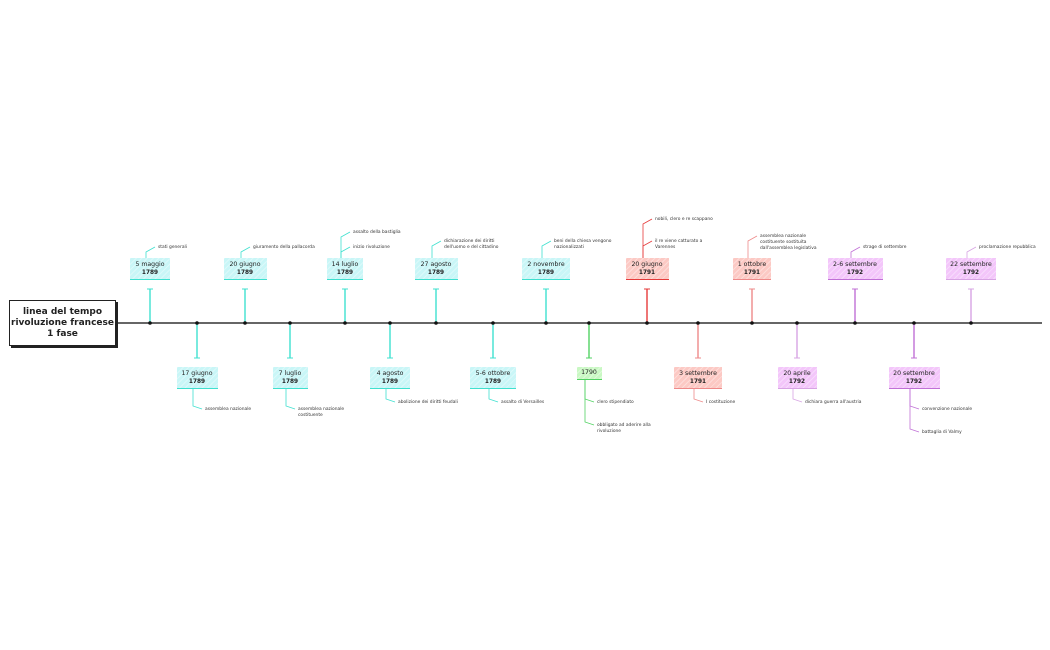 This screenshot has width=1050, height=650. Describe the element at coordinates (914, 373) in the screenshot. I see `event-date: 20 settembre` at that location.